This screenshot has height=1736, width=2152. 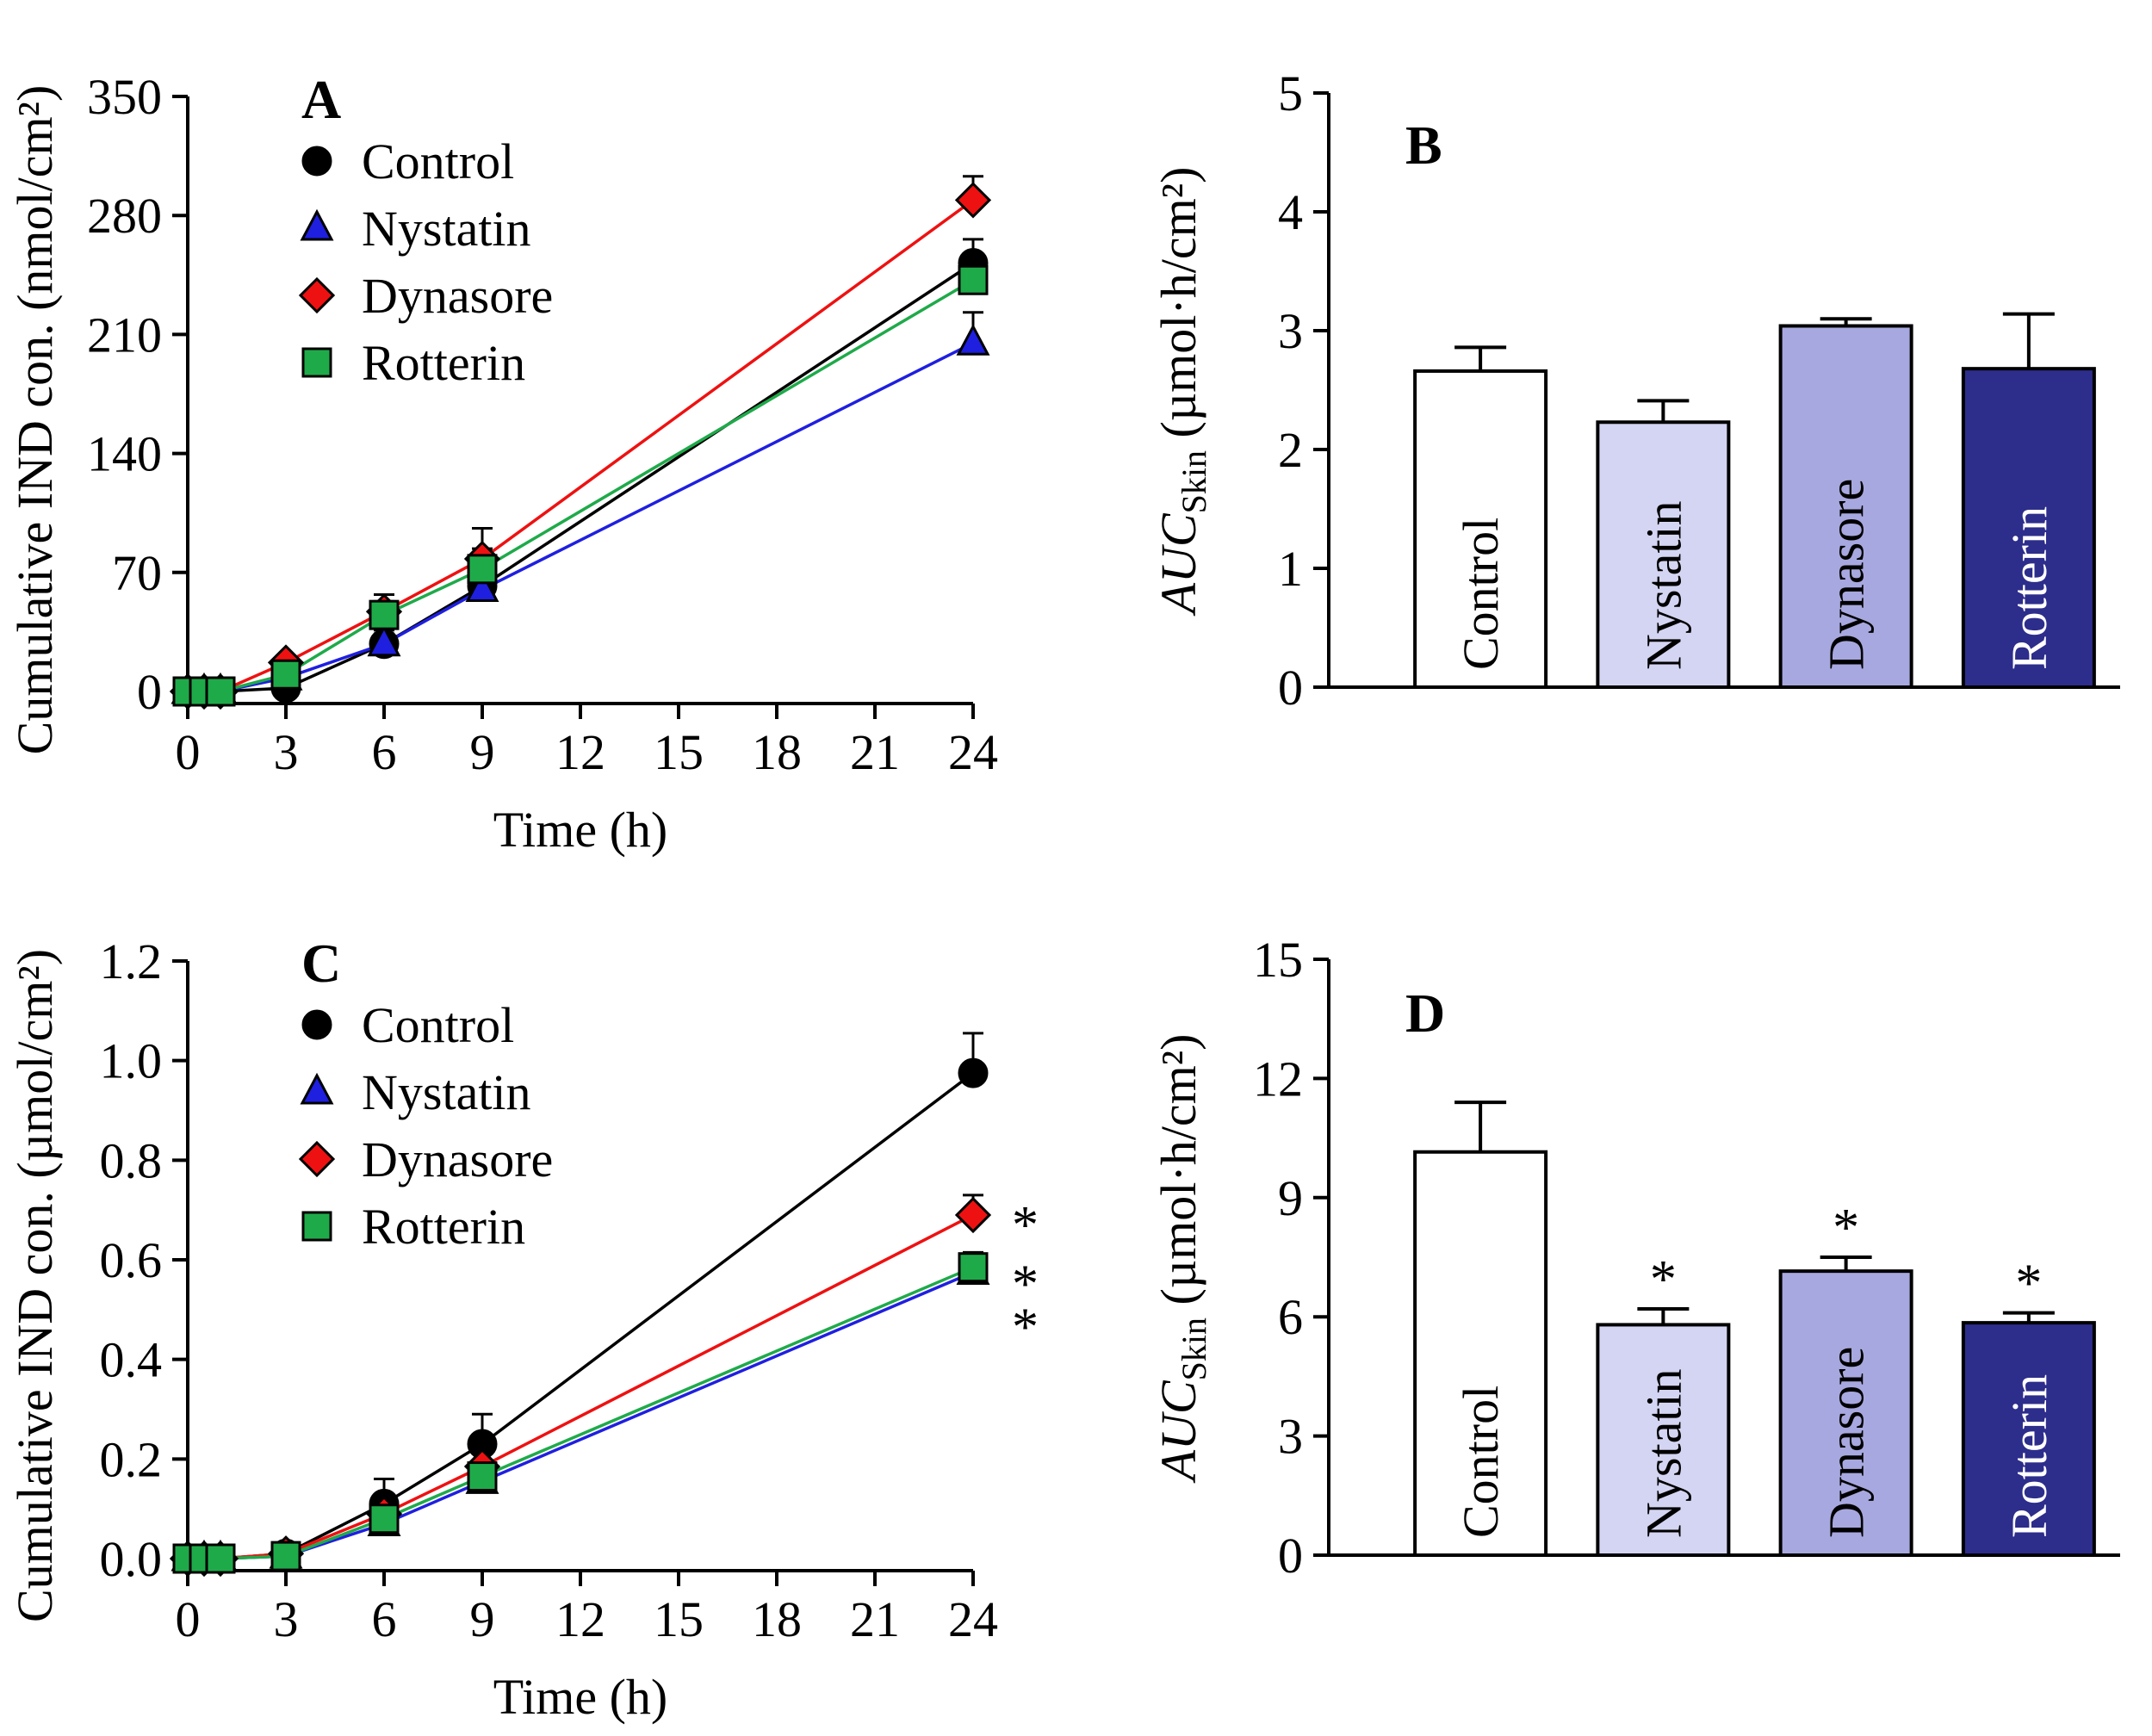 I want to click on panel-letter: B, so click(x=1423, y=145).